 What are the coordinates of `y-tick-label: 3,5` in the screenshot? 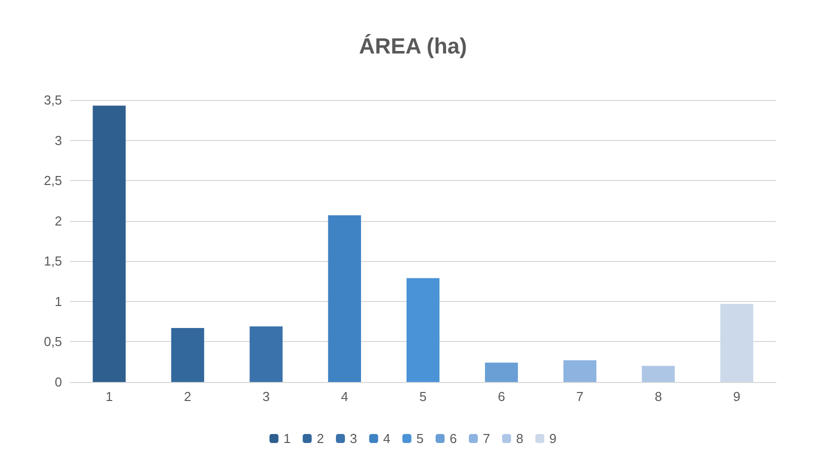 It's located at (53, 100).